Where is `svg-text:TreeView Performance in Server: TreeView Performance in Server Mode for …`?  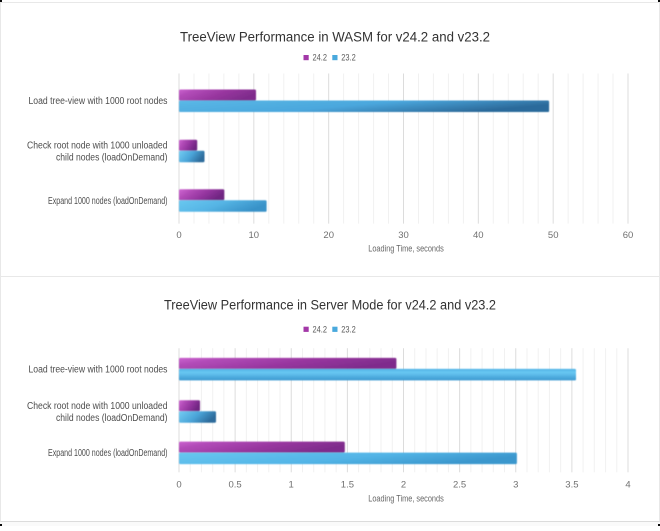 svg-text:TreeView Performance in Server: TreeView Performance in Server Mode for … is located at coordinates (330, 306).